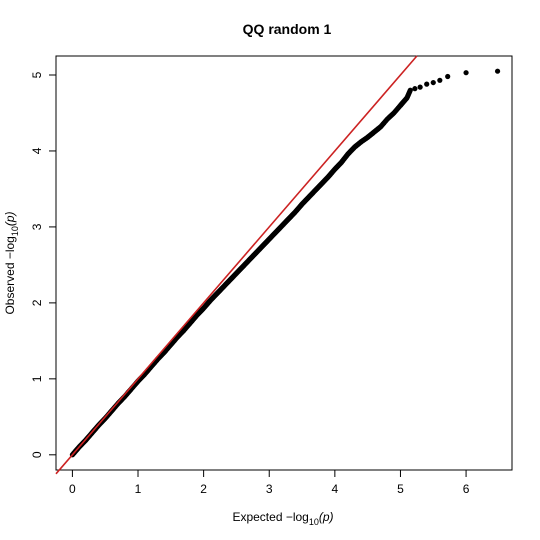  Describe the element at coordinates (15, 231) in the screenshot. I see `y-axis-label-subscript: 10` at that location.